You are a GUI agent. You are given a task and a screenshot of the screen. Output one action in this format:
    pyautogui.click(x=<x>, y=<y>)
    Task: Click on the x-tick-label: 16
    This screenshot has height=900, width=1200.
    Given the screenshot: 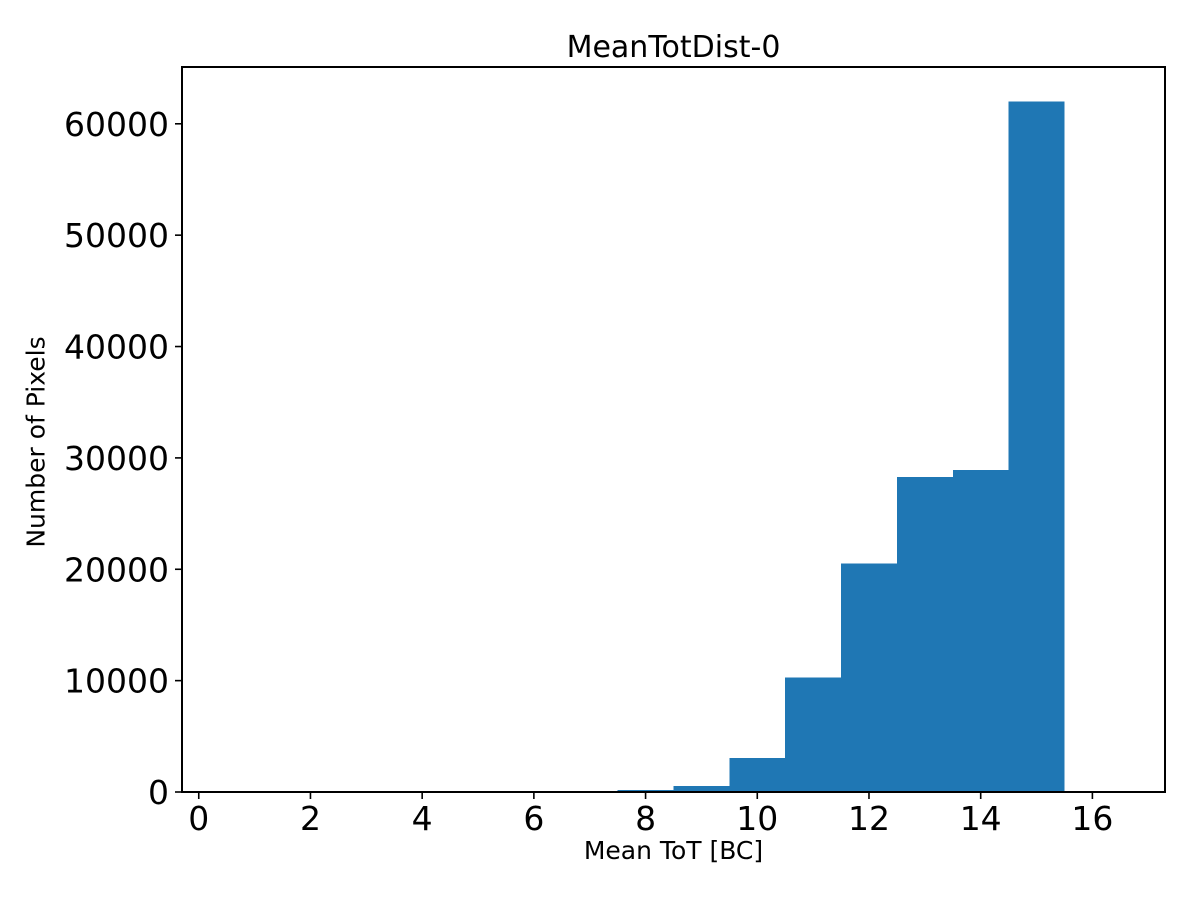 What is the action you would take?
    pyautogui.click(x=1092, y=818)
    